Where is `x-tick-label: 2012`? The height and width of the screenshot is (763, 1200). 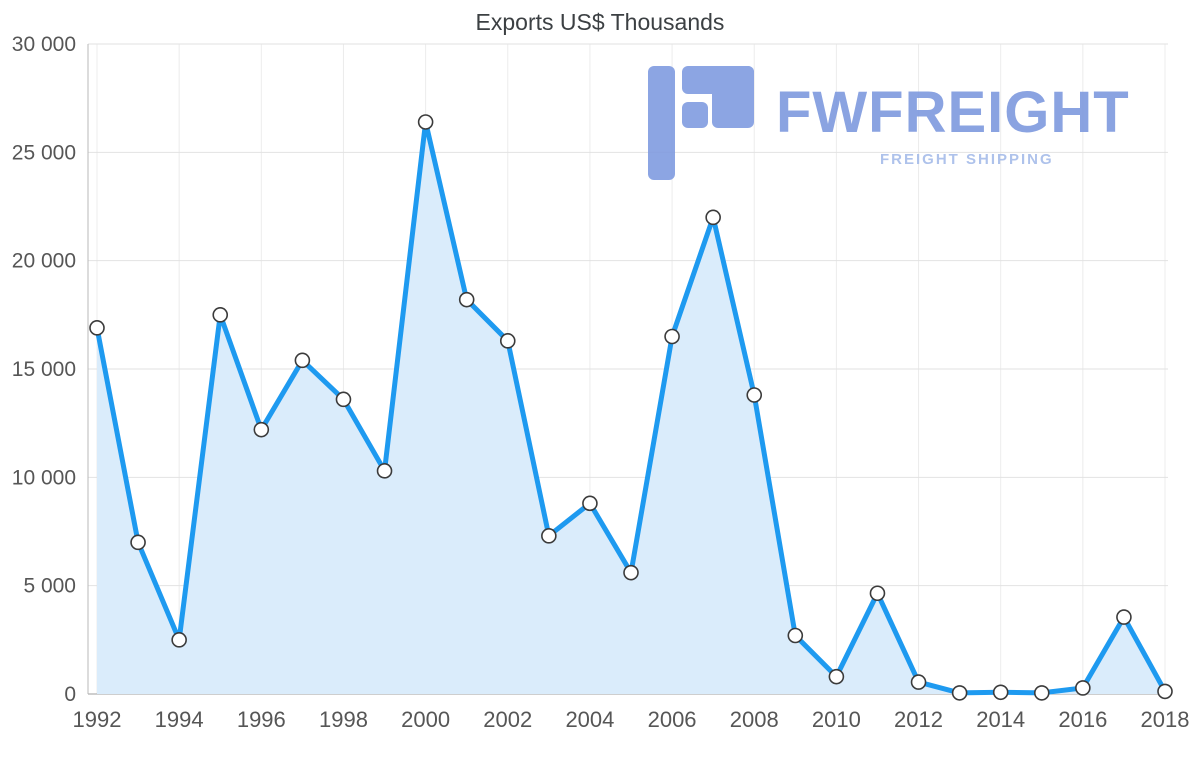
x-tick-label: 2012 is located at coordinates (918, 719).